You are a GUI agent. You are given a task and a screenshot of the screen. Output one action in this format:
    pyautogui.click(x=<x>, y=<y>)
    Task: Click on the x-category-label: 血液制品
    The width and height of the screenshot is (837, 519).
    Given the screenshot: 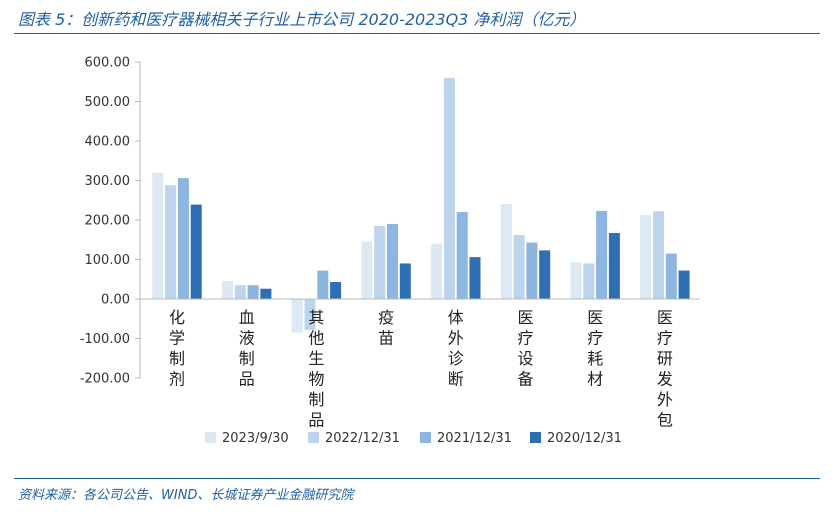 What is the action you would take?
    pyautogui.click(x=247, y=348)
    